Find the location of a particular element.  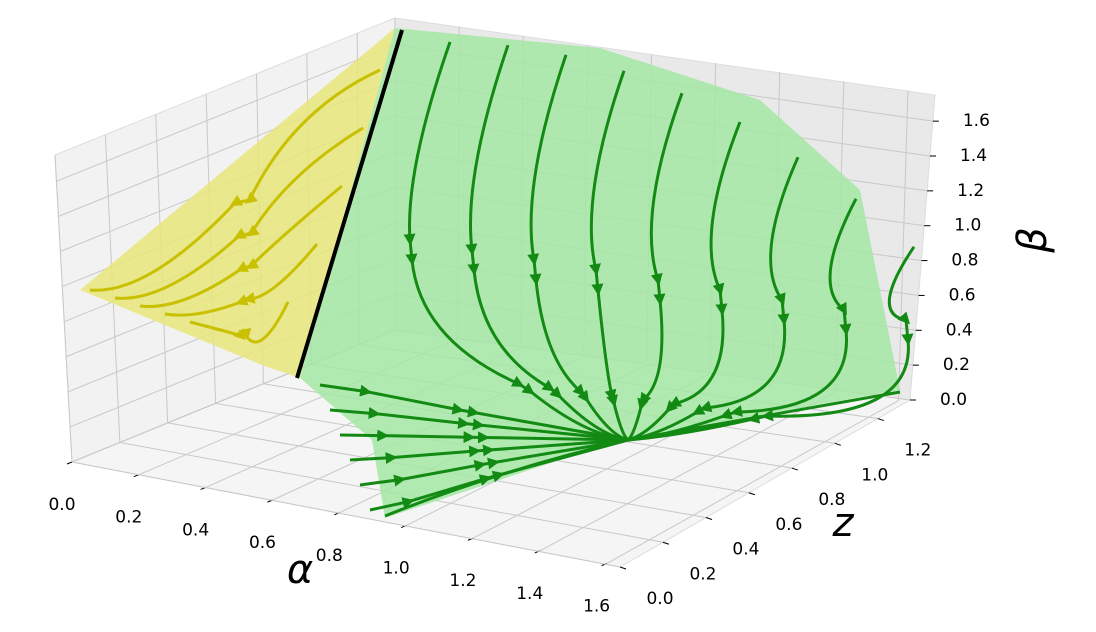

y-tick-label: 1.0 is located at coordinates (874, 475).